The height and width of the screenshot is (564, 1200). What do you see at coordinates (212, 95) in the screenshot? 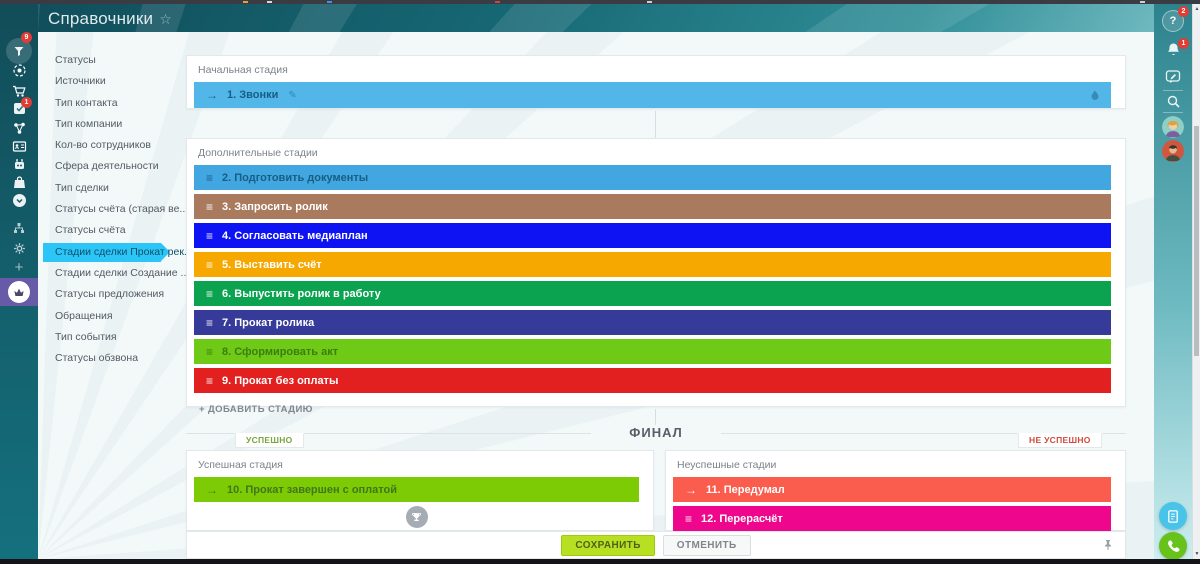
I see `arrow-handle-icon: →` at bounding box center [212, 95].